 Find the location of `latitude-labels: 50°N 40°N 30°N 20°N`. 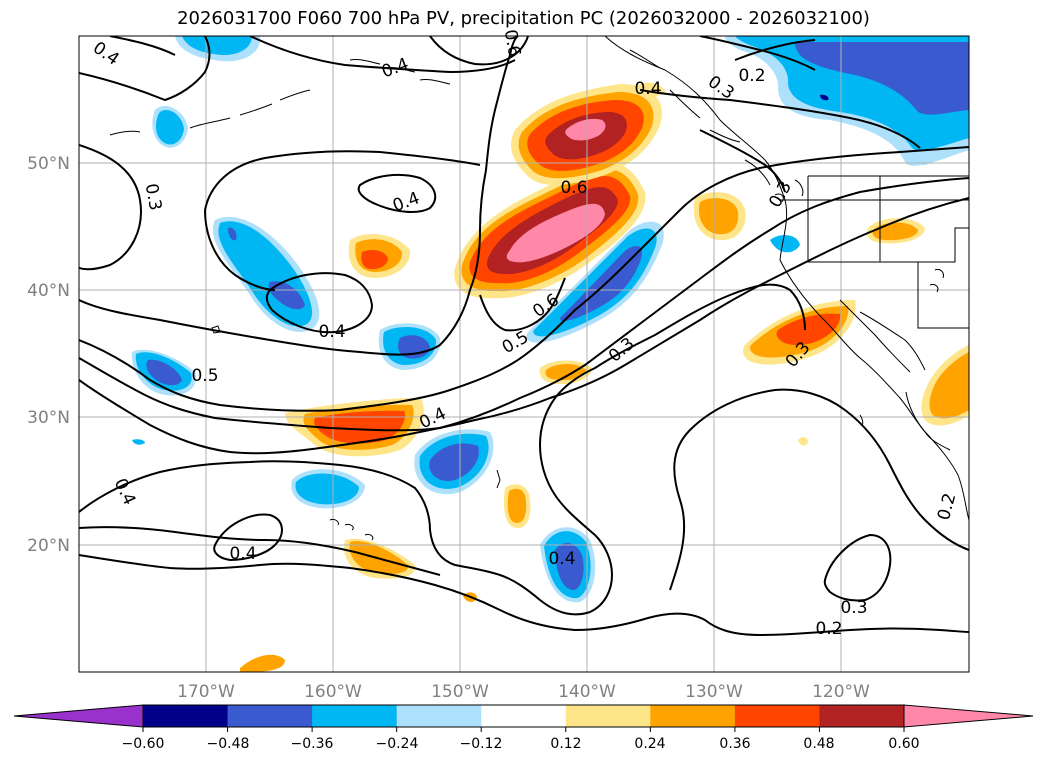

latitude-labels: 50°N 40°N 30°N 20°N is located at coordinates (48, 355).